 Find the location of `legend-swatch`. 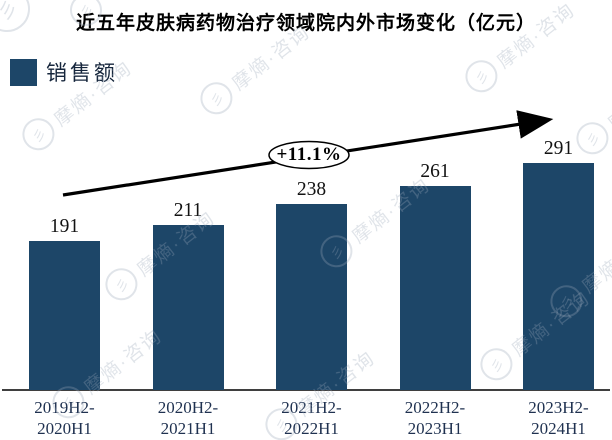

legend-swatch is located at coordinates (23, 72).